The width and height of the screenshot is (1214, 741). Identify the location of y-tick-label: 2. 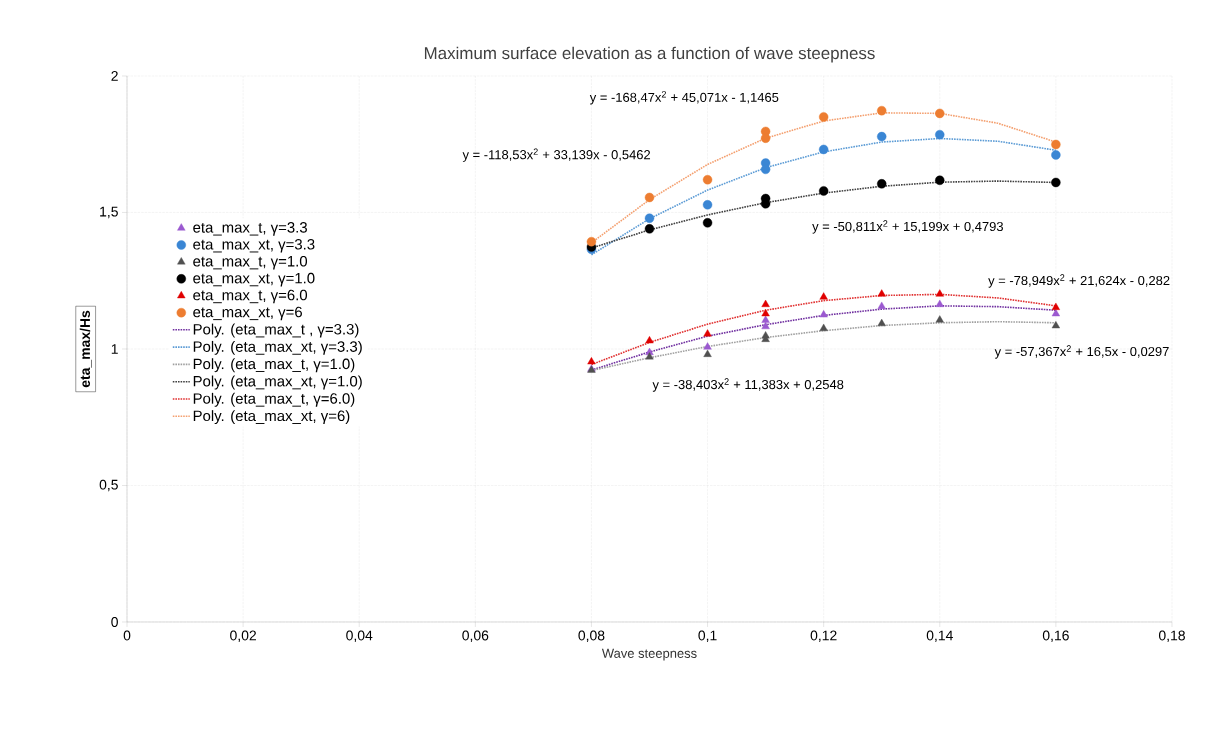
(114, 76).